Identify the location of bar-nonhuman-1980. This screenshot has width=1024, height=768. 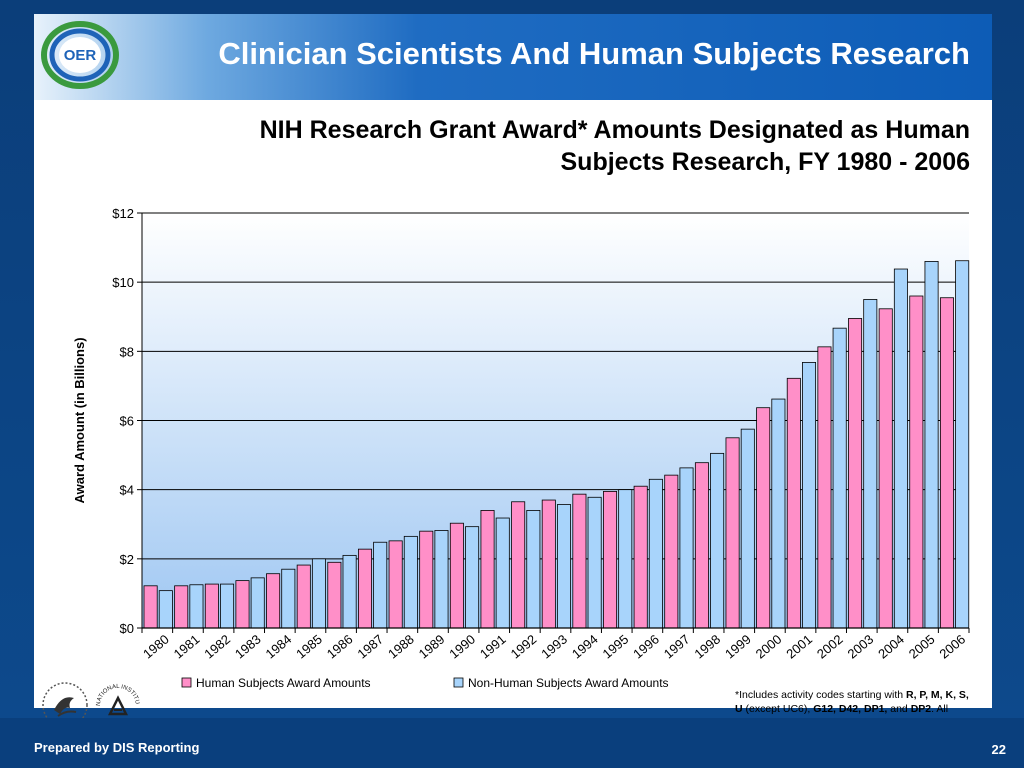
(165, 609).